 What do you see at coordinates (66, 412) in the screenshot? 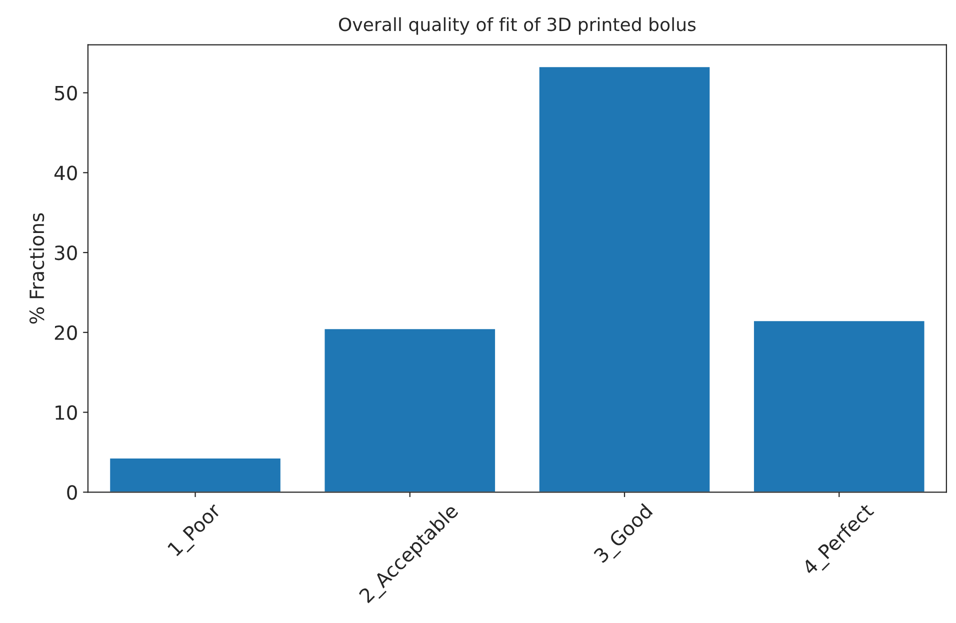
I see `y-tick-label: 10` at bounding box center [66, 412].